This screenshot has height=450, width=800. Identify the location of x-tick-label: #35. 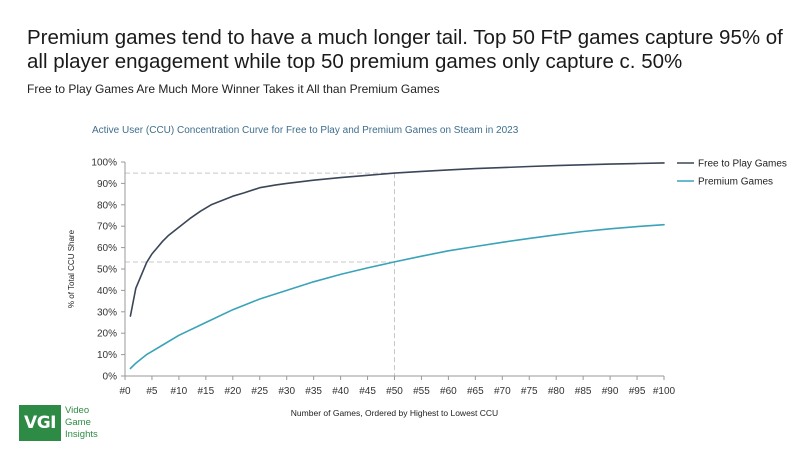
(313, 391).